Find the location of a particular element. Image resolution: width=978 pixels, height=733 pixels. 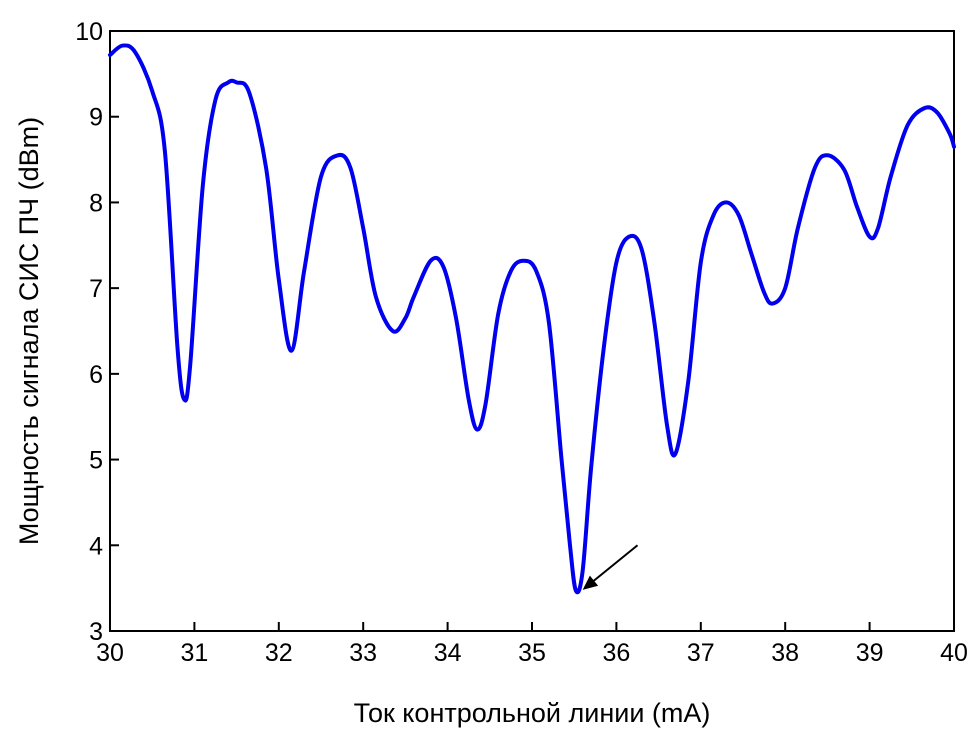

y-axis-ticks: 3 4 5 6 7 8 9 10 is located at coordinates (97, 332).